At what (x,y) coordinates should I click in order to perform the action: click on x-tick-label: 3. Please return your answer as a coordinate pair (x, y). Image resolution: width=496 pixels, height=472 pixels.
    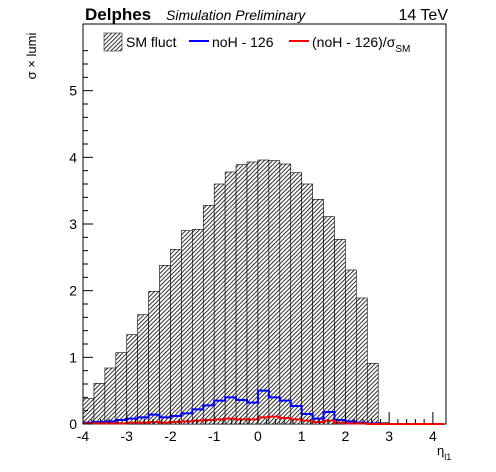
    Looking at the image, I should click on (389, 436).